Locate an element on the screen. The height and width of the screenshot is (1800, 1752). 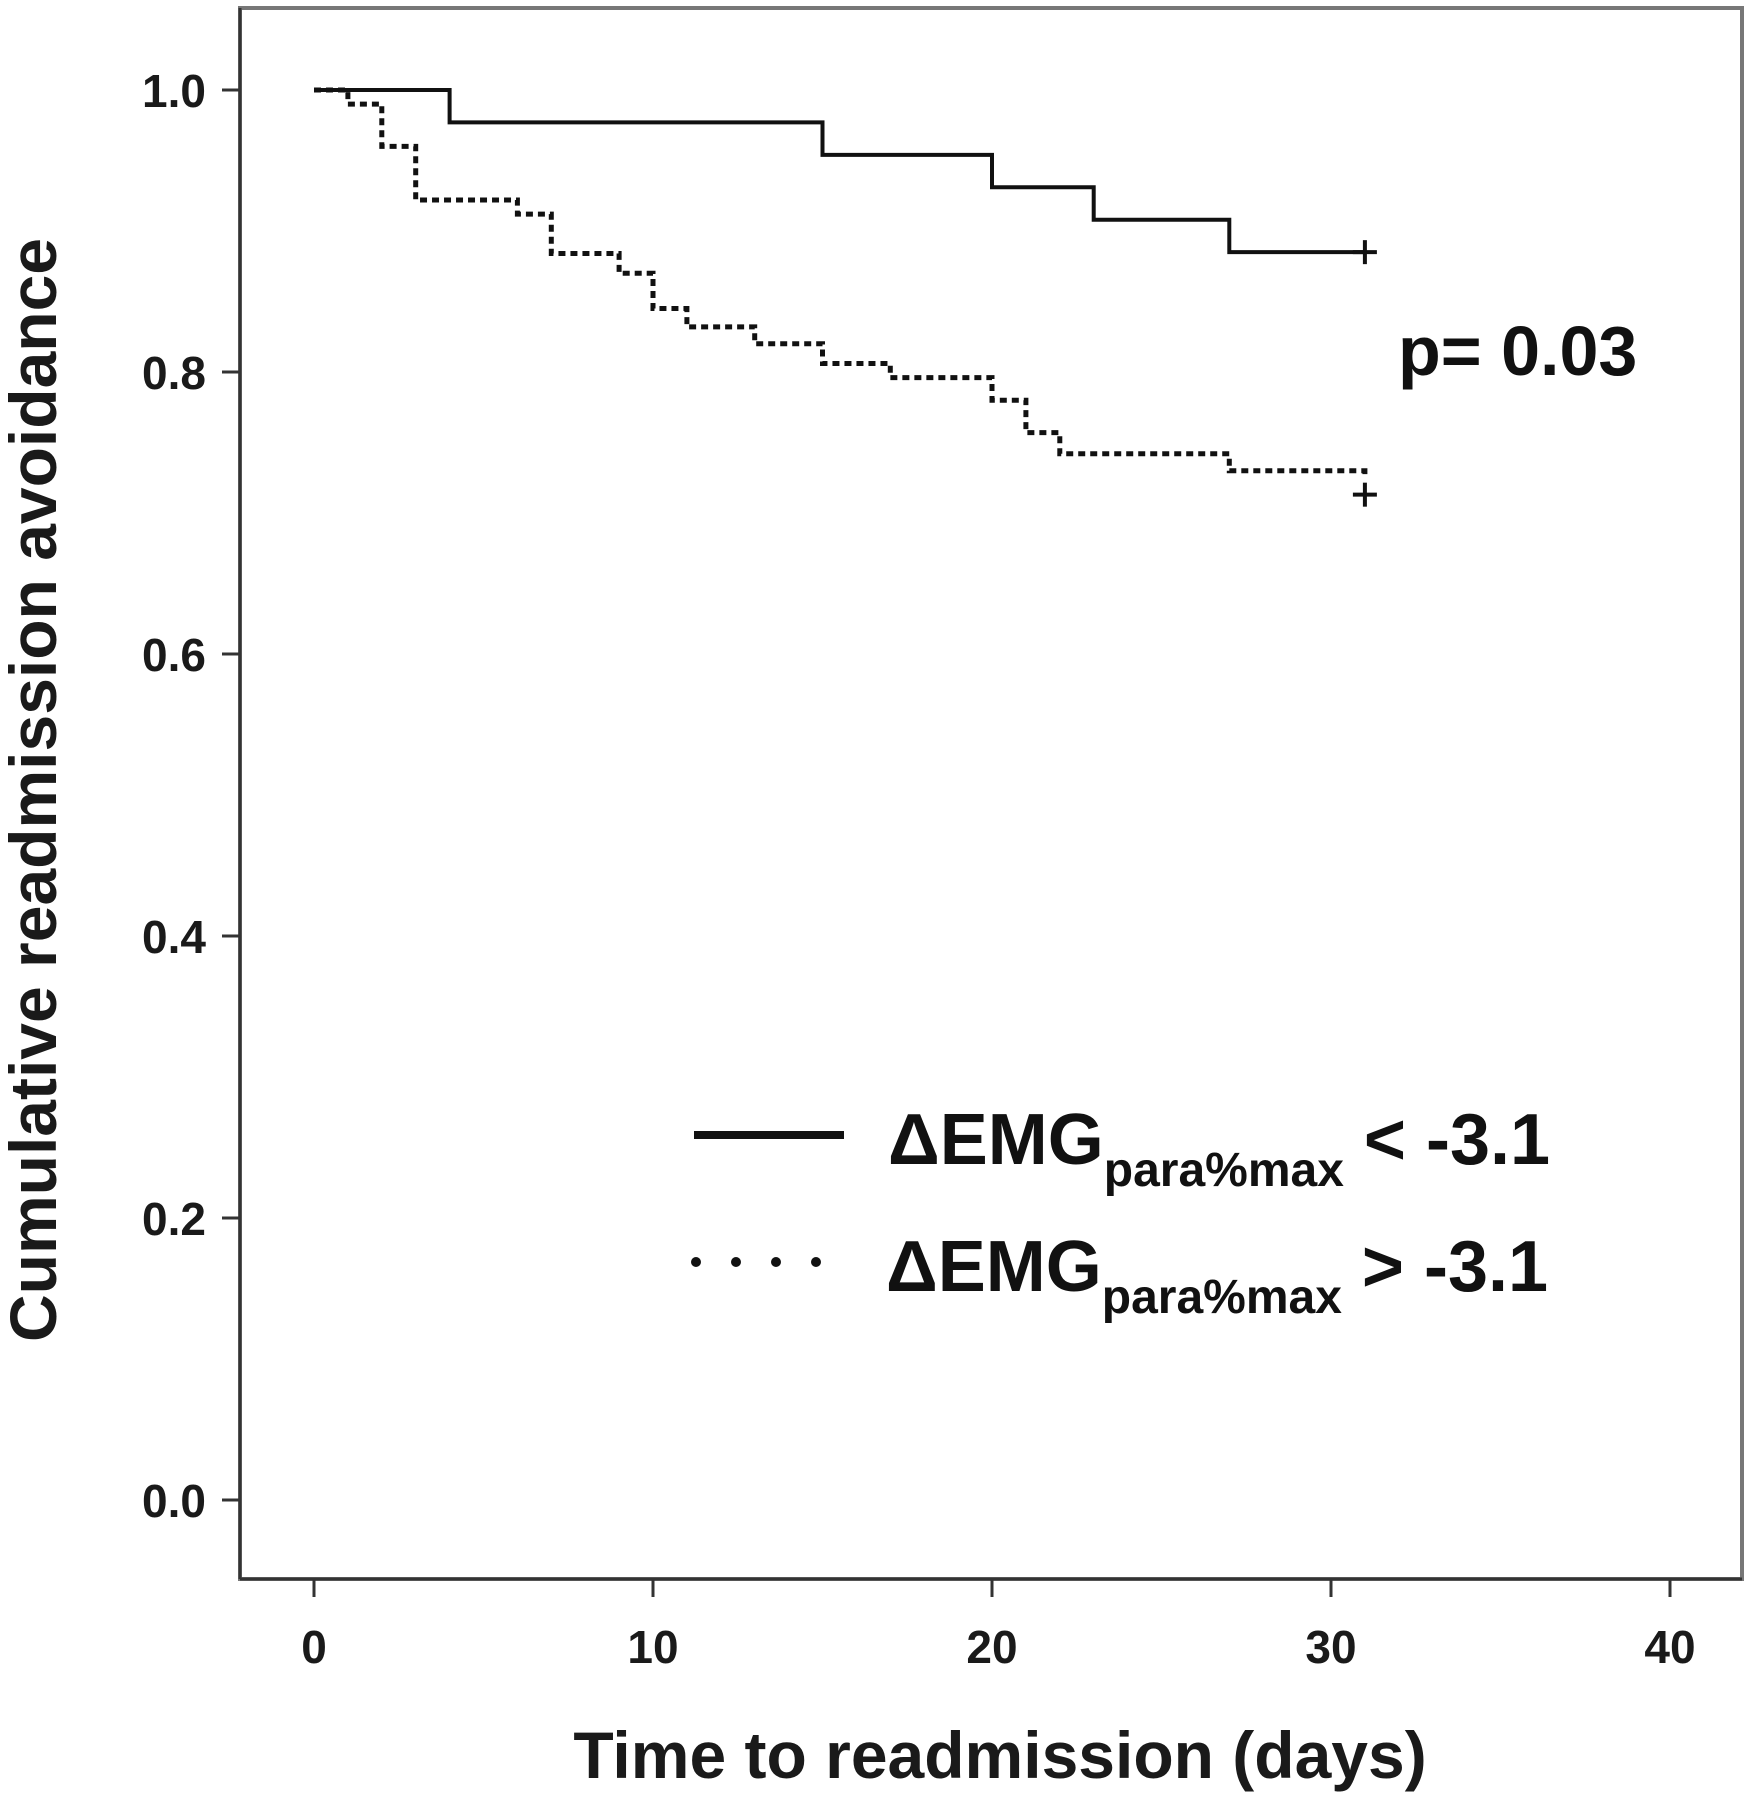
series-line-solid is located at coordinates (839, 171).